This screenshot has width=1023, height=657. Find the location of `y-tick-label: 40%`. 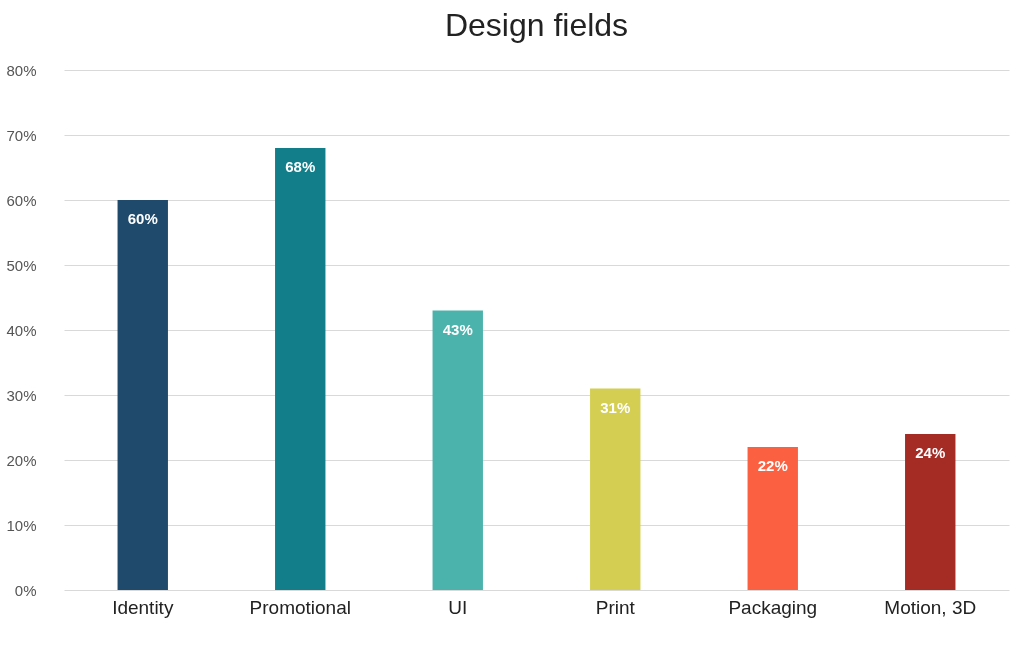

y-tick-label: 40% is located at coordinates (21, 330).